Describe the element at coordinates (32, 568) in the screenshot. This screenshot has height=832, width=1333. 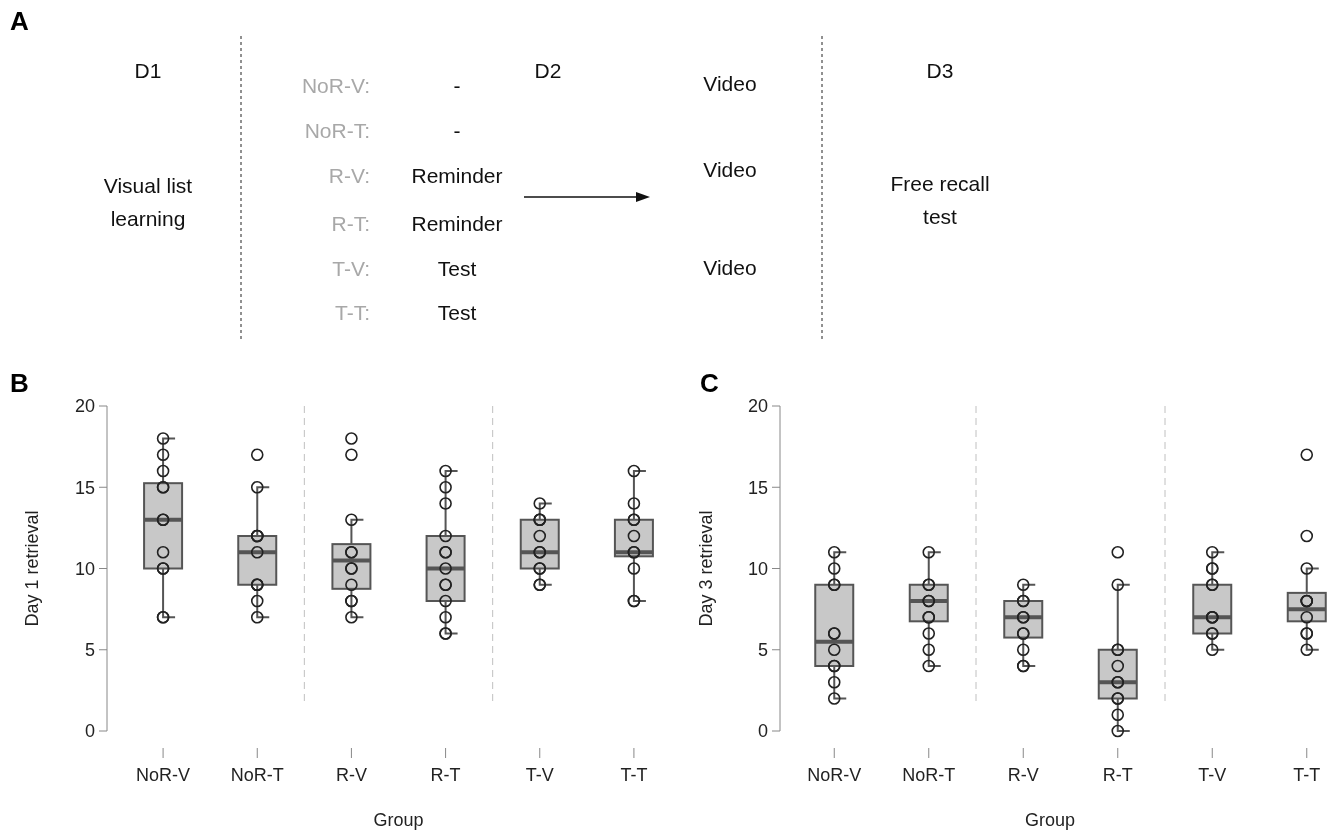
I see `y-axis-title: Day 1 retrieval` at that location.